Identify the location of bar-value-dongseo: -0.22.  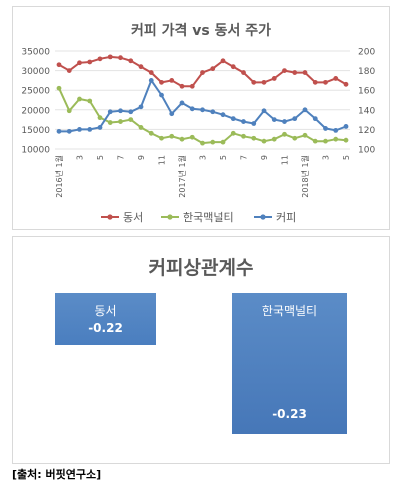
(105, 328).